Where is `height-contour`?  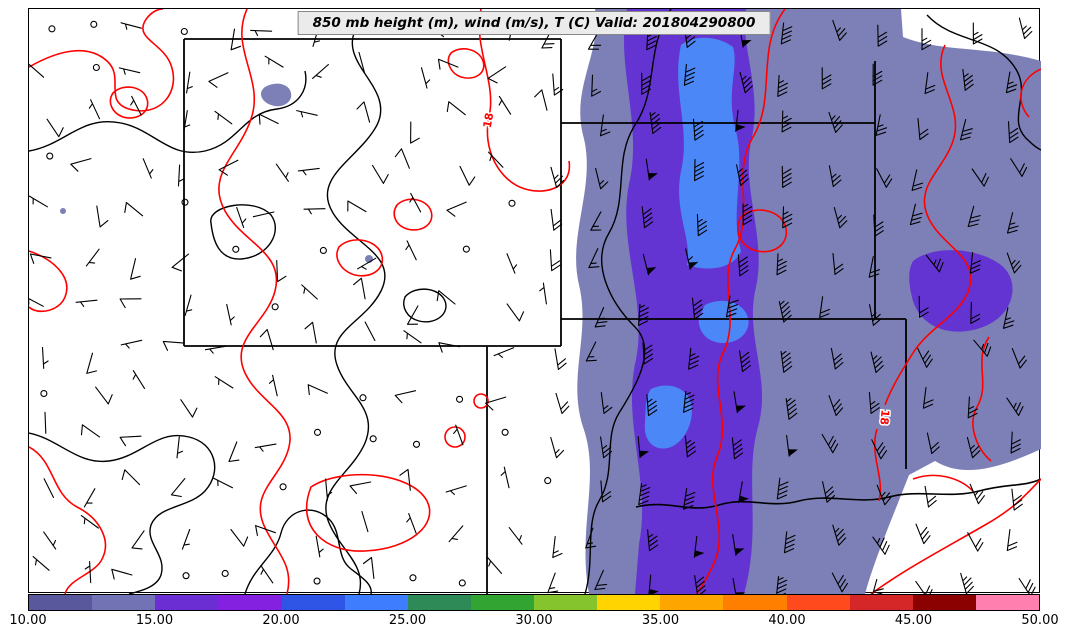 height-contour is located at coordinates (308, 551).